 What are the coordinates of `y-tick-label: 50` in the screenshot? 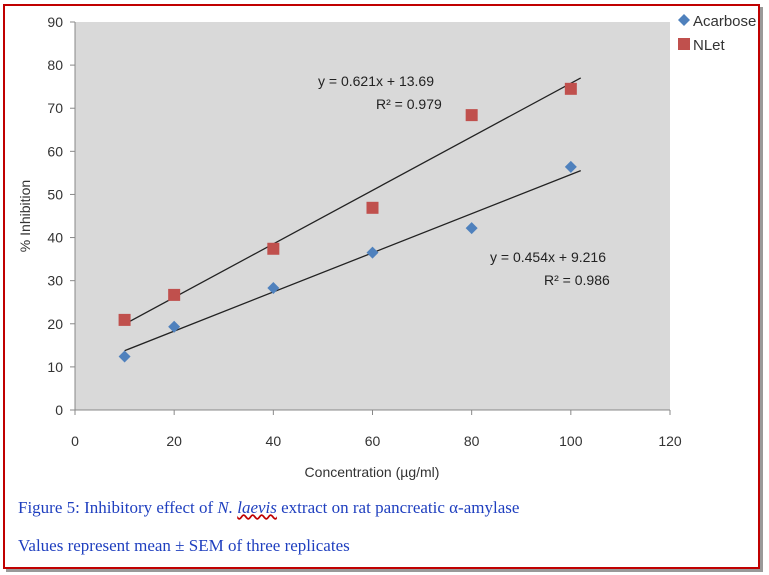 It's located at (55, 194).